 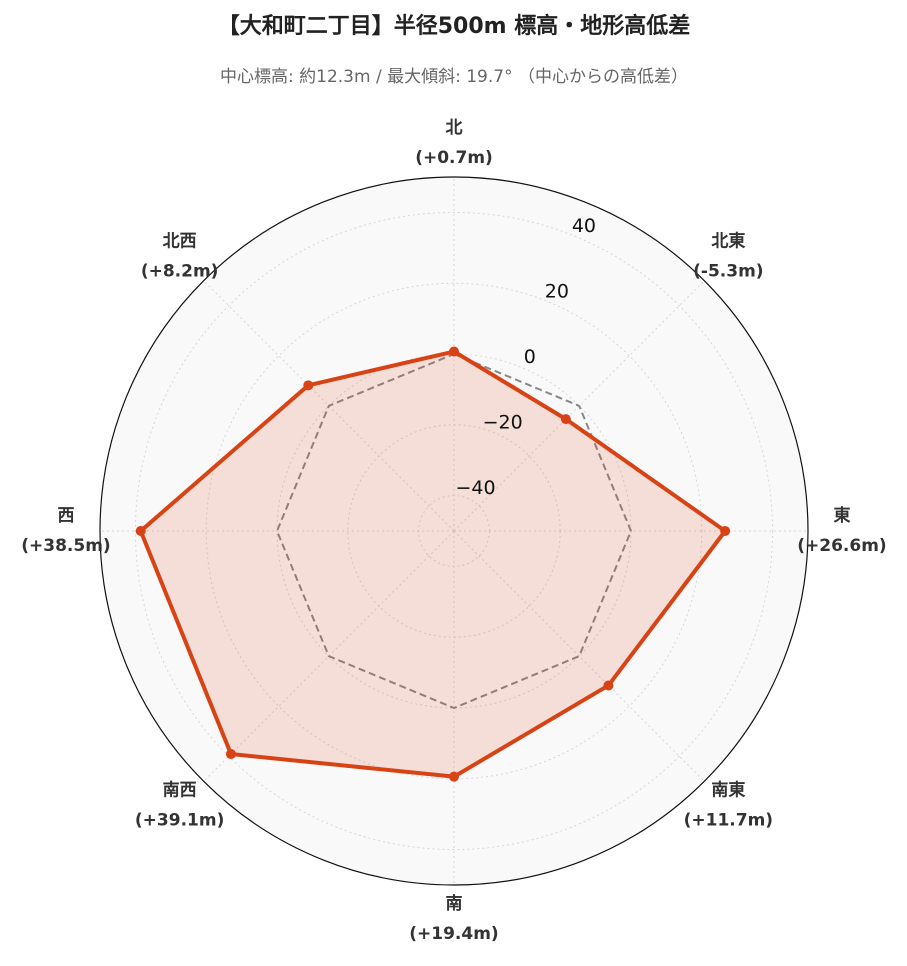 What do you see at coordinates (579, 656) in the screenshot?
I see `grid-spoke` at bounding box center [579, 656].